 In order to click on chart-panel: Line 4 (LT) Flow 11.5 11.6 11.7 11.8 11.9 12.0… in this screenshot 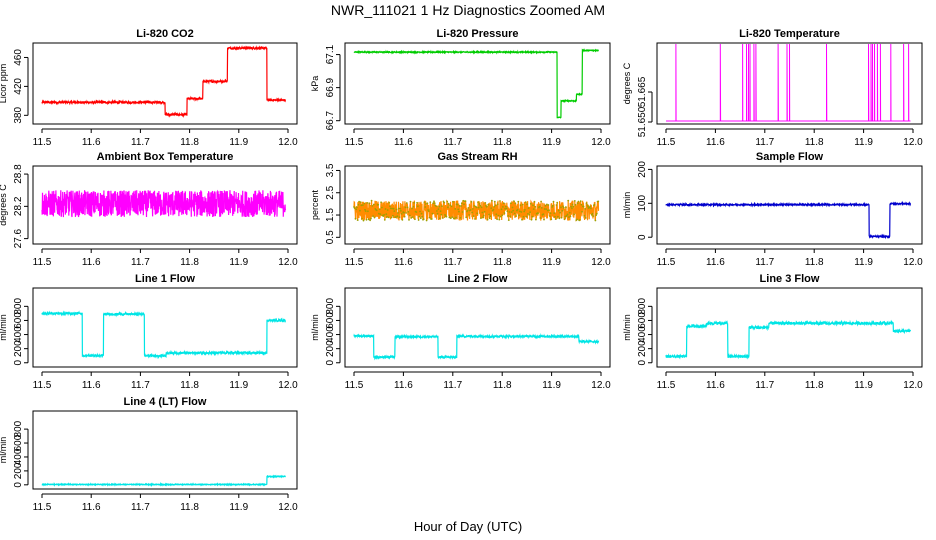, I will do `click(149, 454)`.